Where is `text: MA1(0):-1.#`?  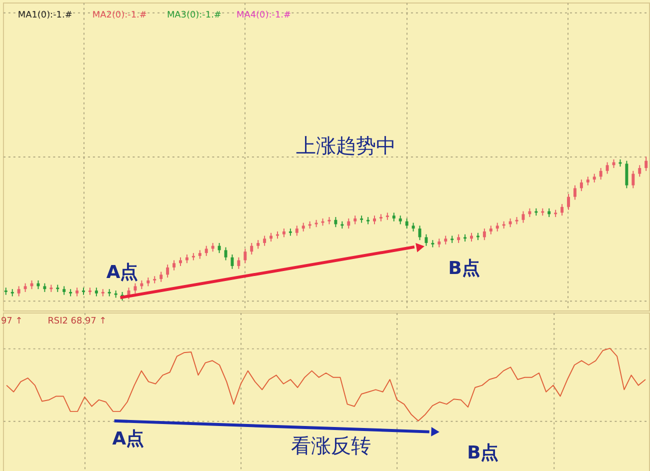
text: MA1(0):-1.# is located at coordinates (45, 15).